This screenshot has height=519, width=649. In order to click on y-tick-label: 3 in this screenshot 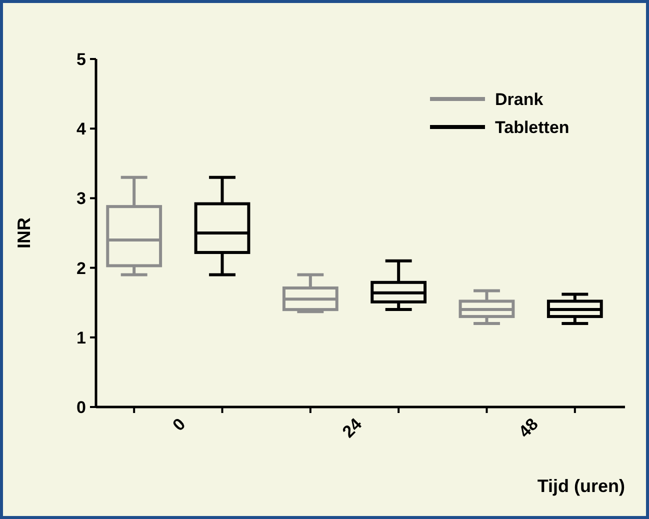, I will do `click(81, 198)`.